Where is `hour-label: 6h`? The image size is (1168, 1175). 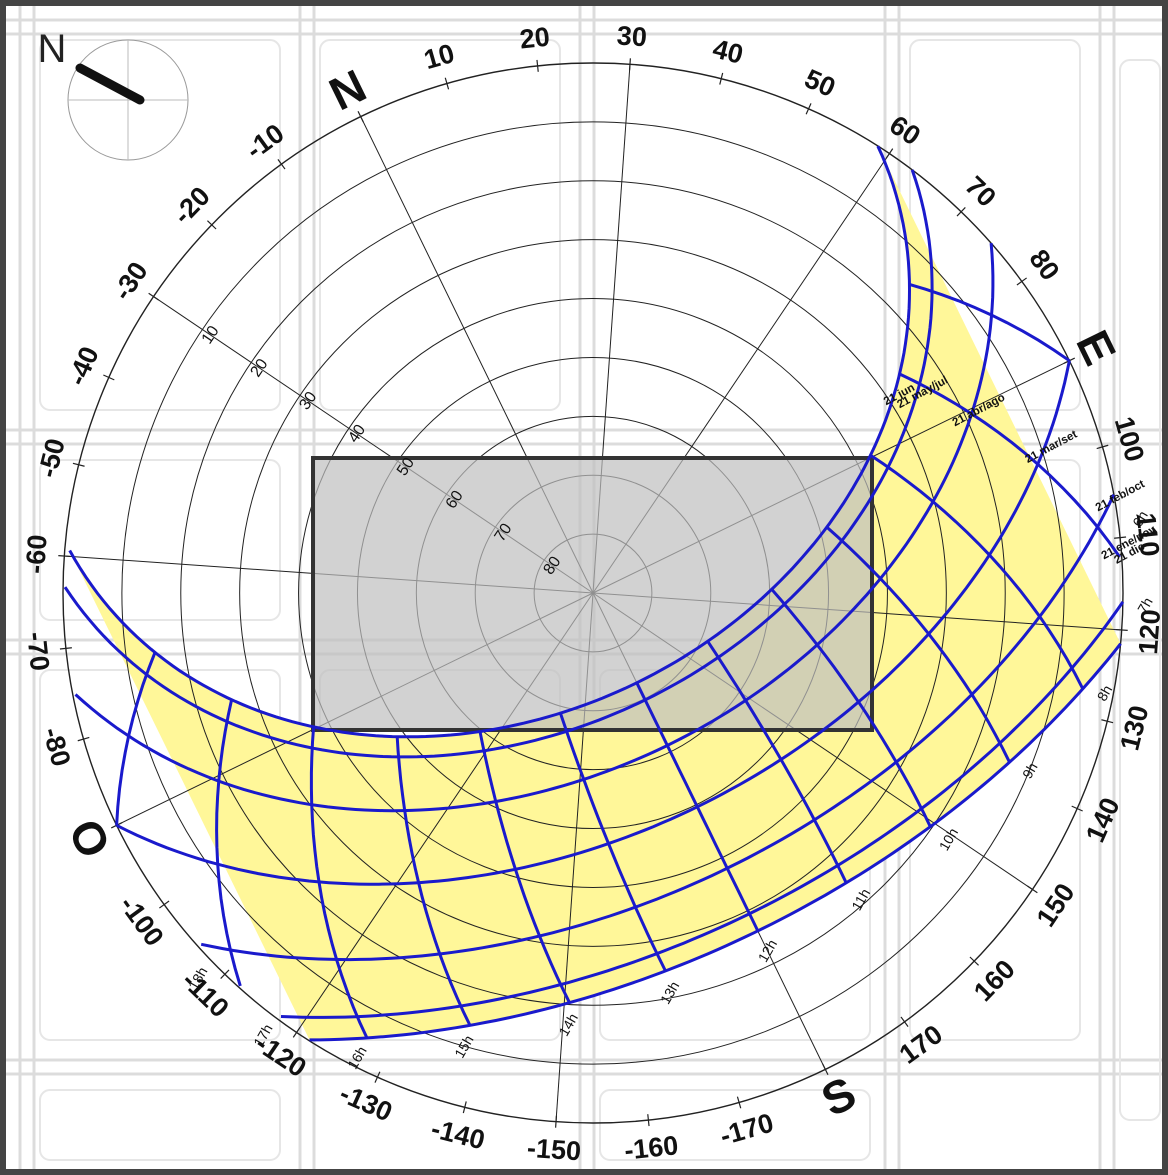 hour-label: 6h is located at coordinates (1140, 518).